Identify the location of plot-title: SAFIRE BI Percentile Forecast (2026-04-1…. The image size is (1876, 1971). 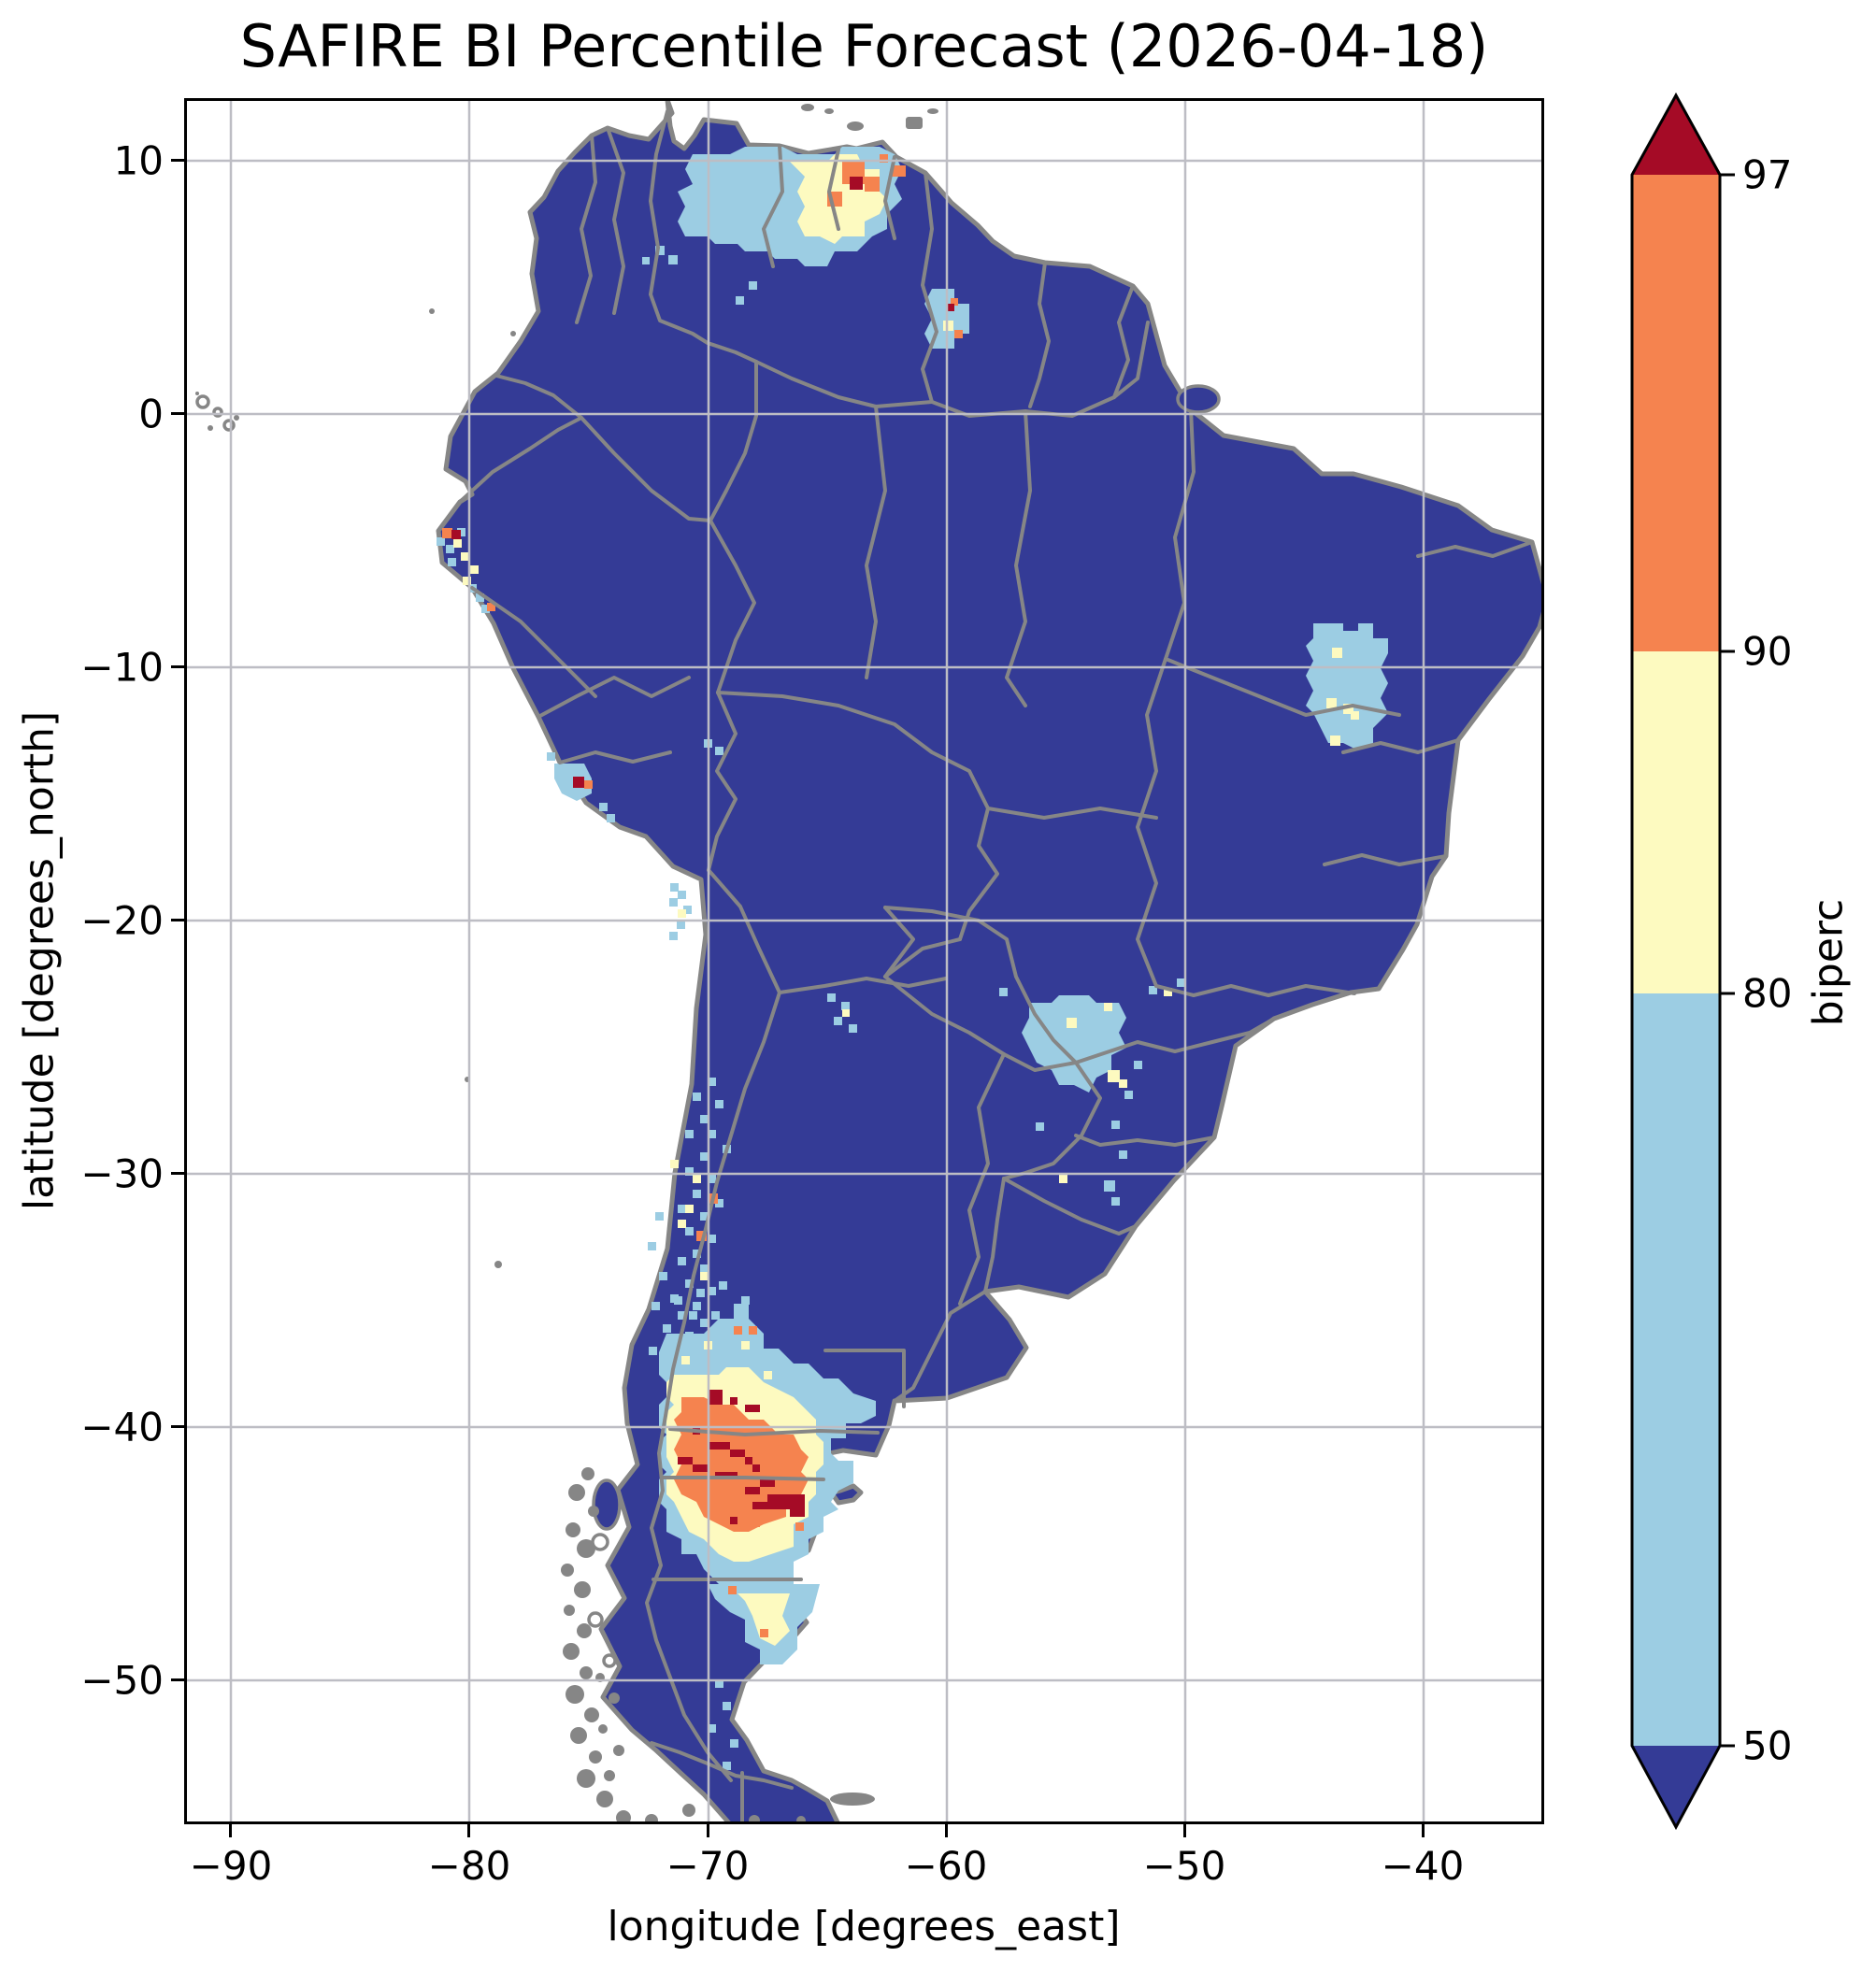
(864, 46).